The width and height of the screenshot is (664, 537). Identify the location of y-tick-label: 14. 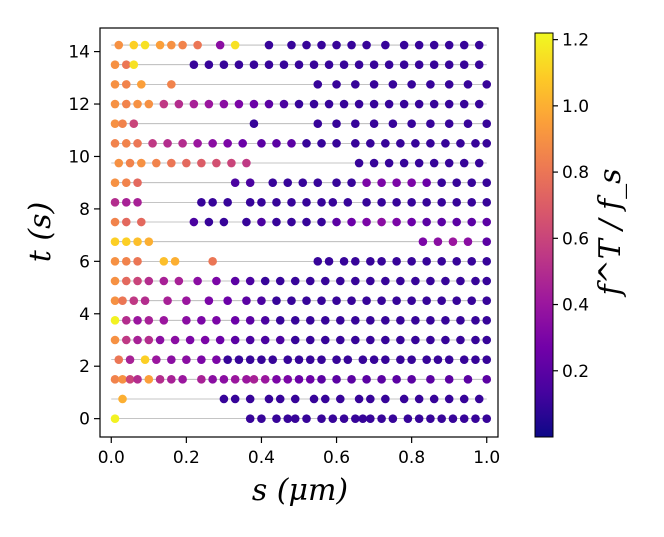
(79, 53).